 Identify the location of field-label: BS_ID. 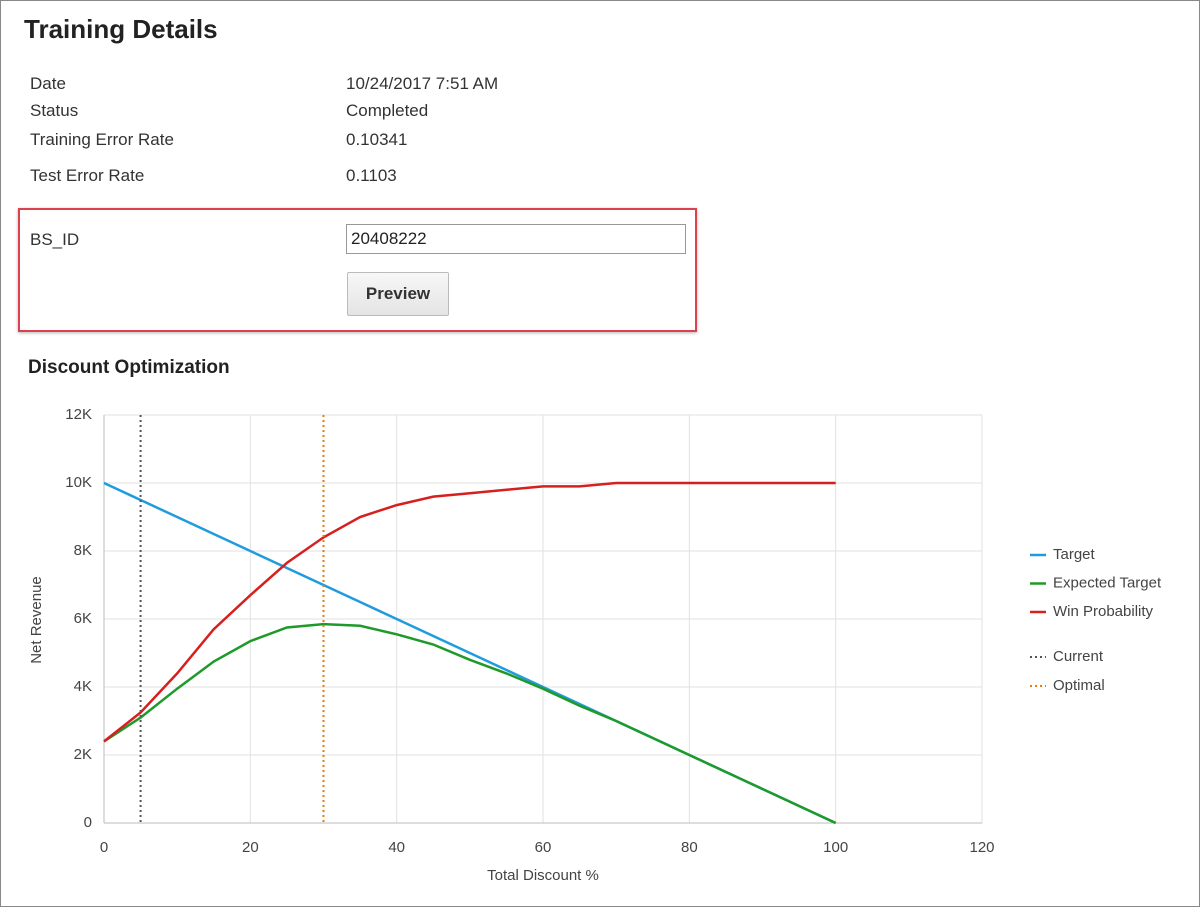
(55, 239).